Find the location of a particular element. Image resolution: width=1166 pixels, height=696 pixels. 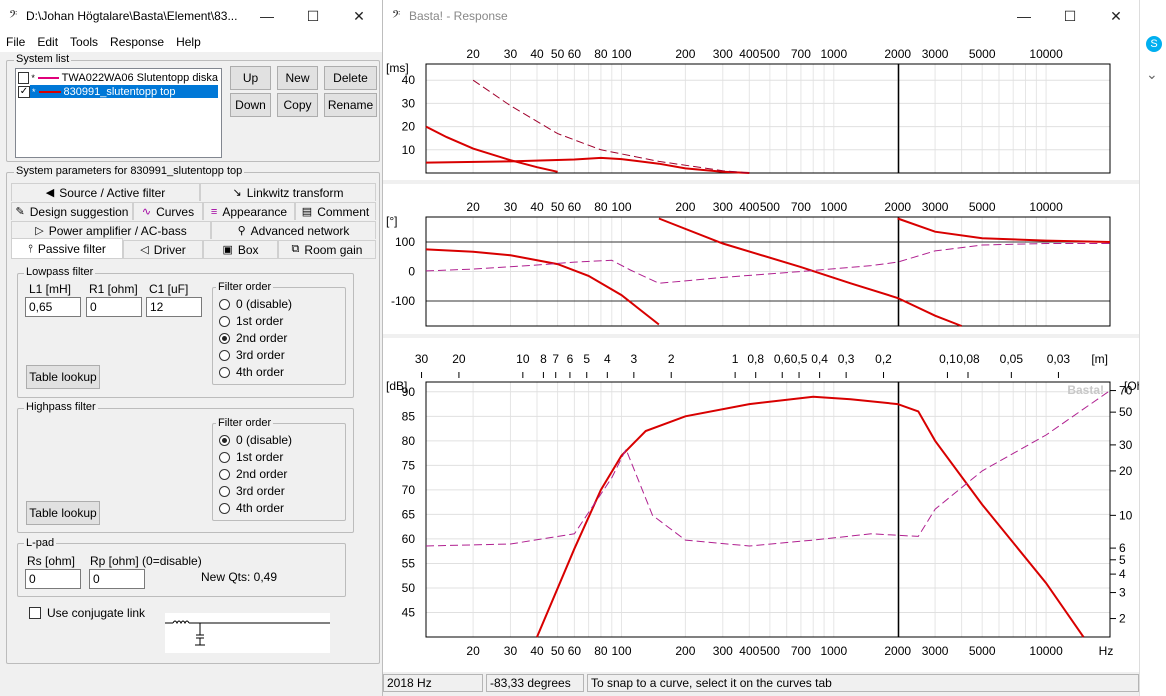

y-tick-label: 50 is located at coordinates (409, 588).